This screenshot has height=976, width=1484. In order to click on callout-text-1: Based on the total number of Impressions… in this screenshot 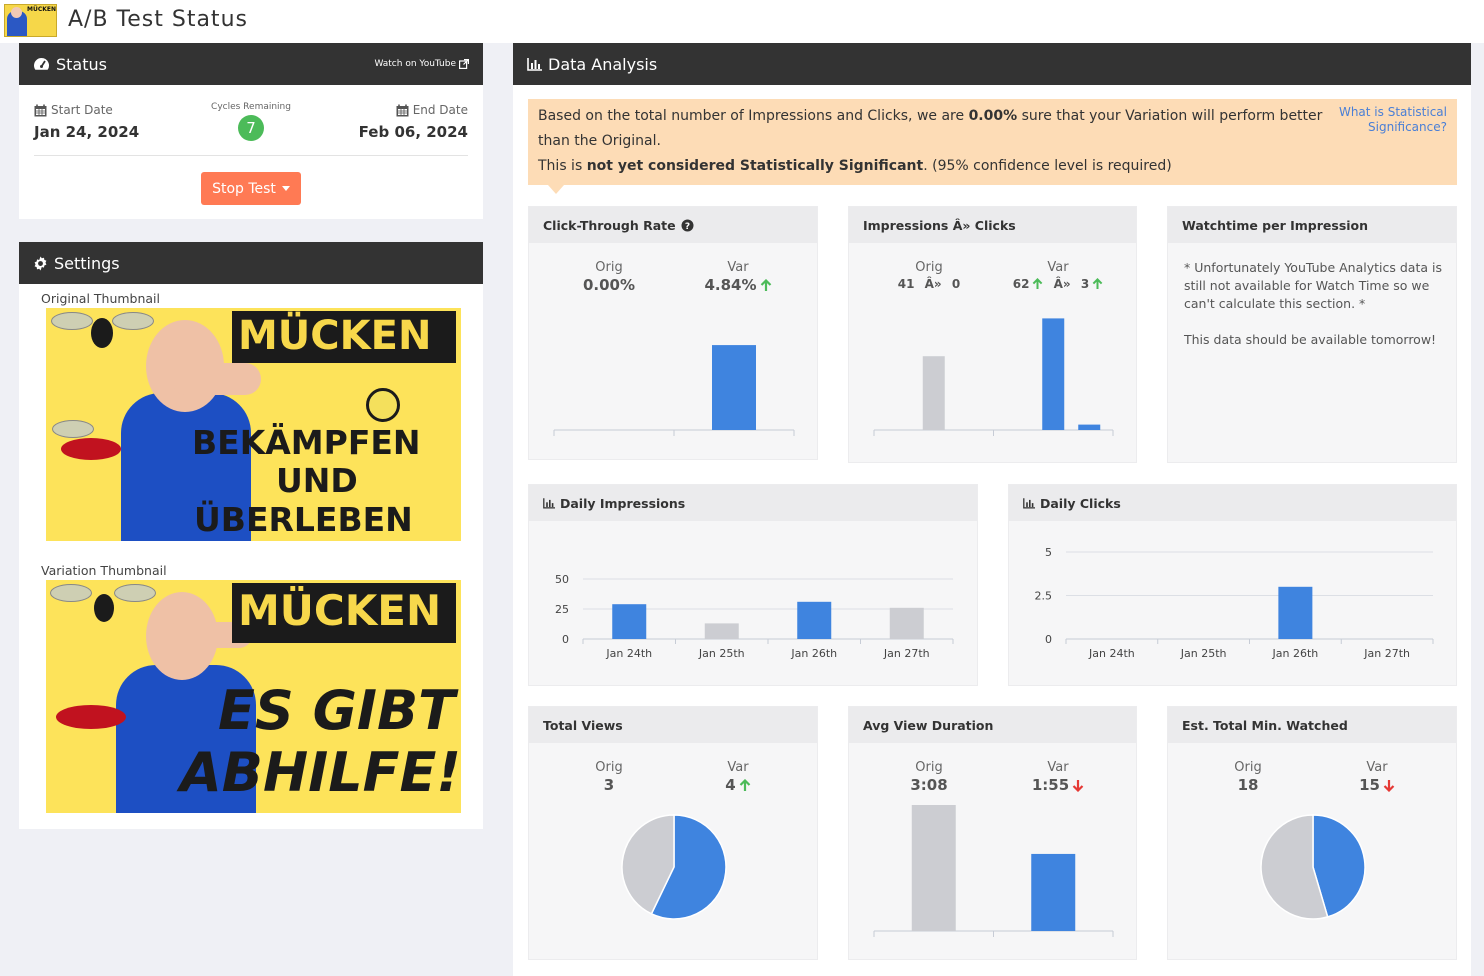, I will do `click(753, 116)`.